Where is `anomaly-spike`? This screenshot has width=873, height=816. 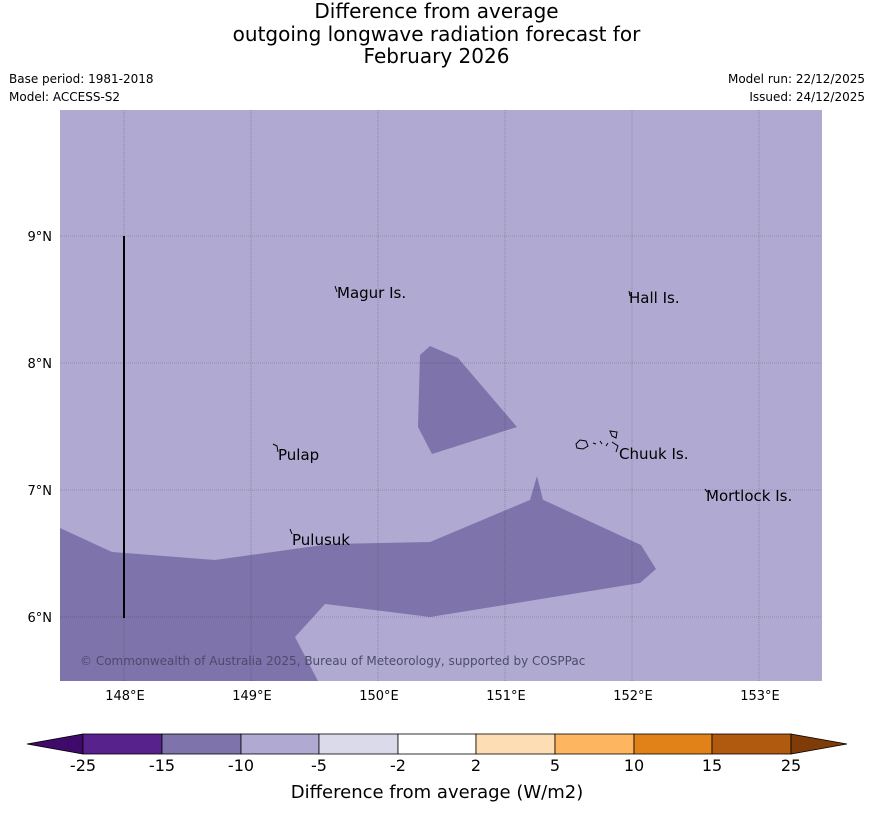 anomaly-spike is located at coordinates (536, 488).